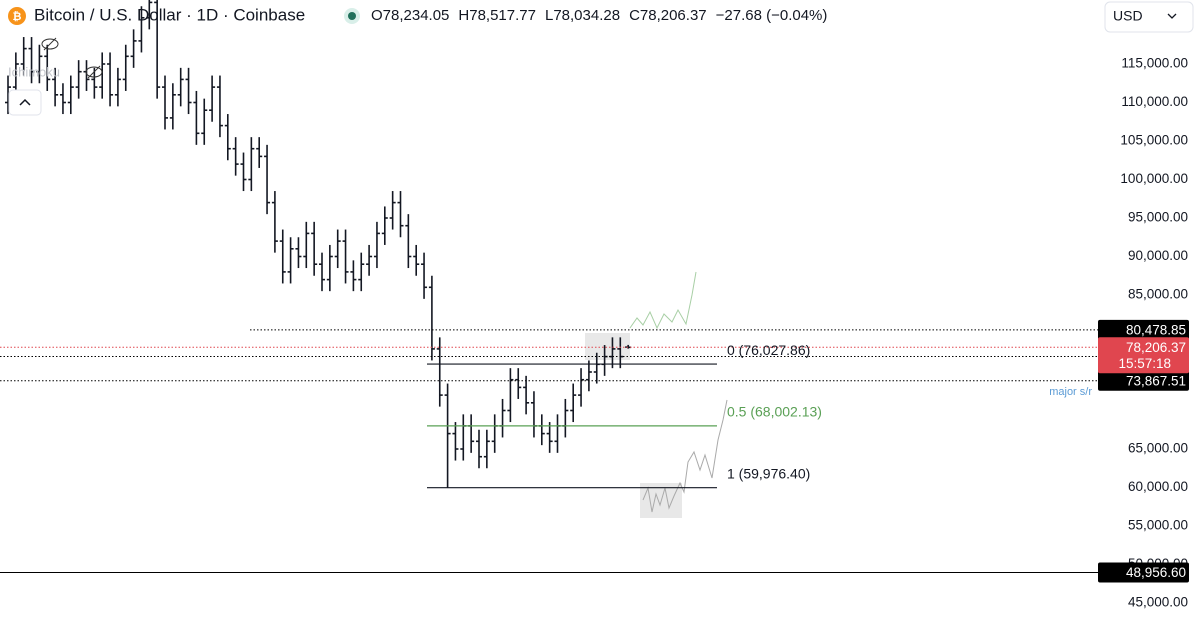  Describe the element at coordinates (607, 346) in the screenshot. I see `highlight-box` at that location.